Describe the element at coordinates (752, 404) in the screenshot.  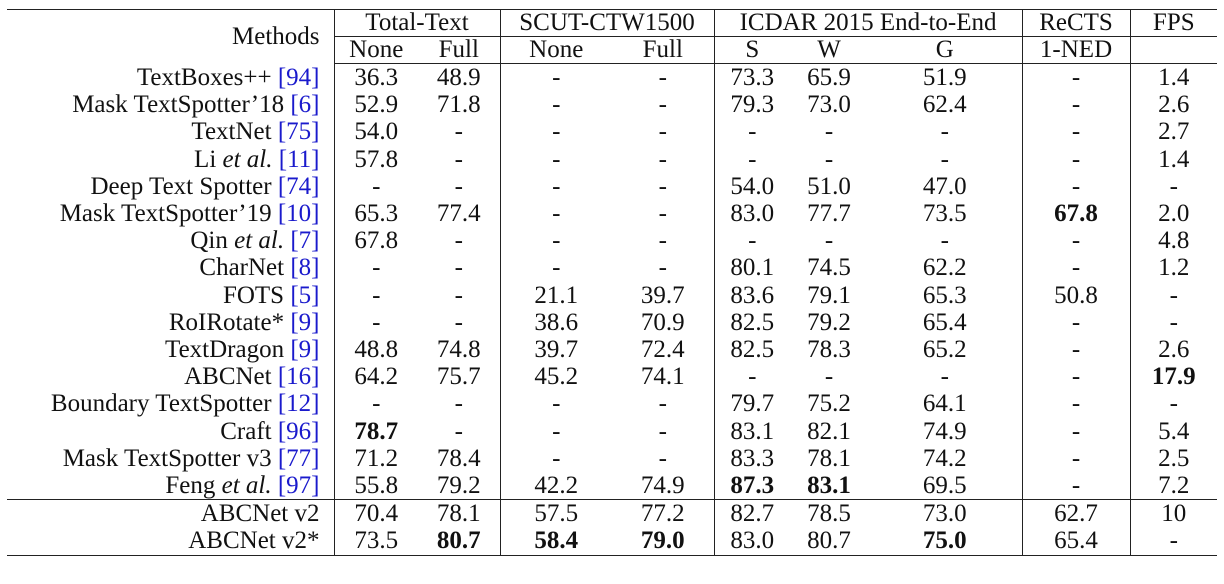
I see `table-cell: 79.7` at that location.